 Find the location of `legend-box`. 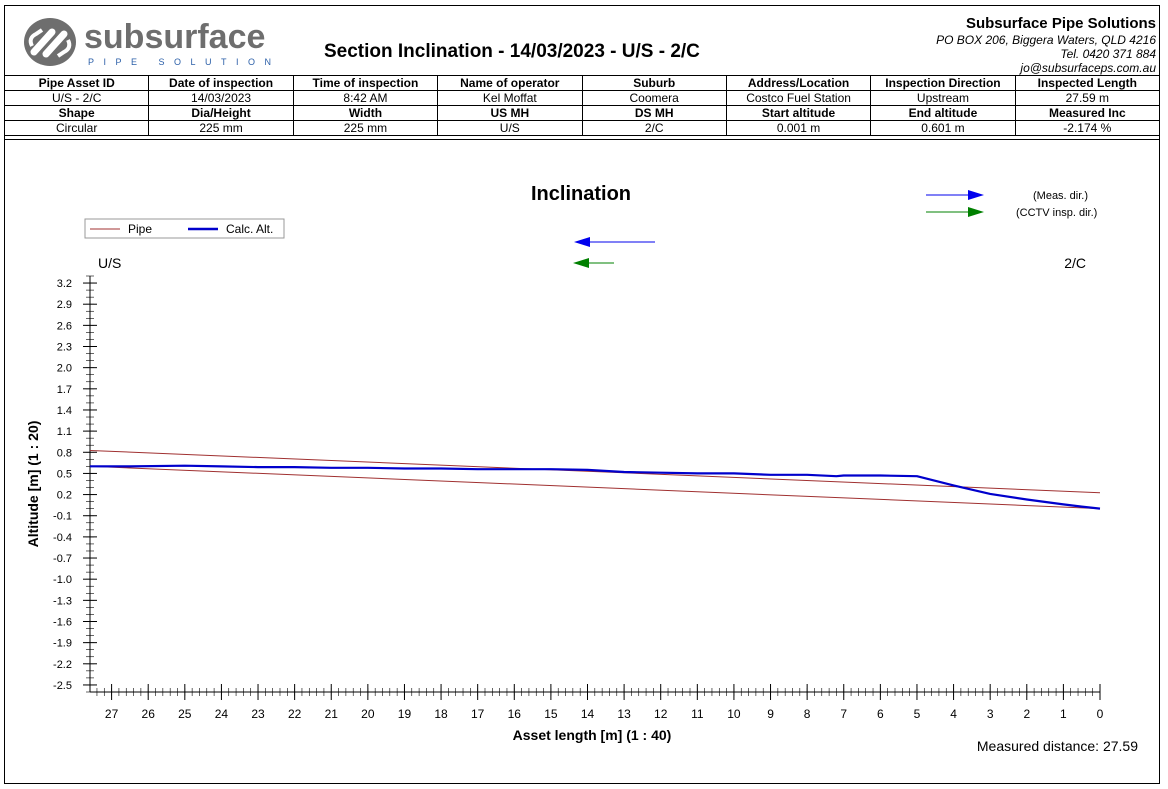

legend-box is located at coordinates (184, 228).